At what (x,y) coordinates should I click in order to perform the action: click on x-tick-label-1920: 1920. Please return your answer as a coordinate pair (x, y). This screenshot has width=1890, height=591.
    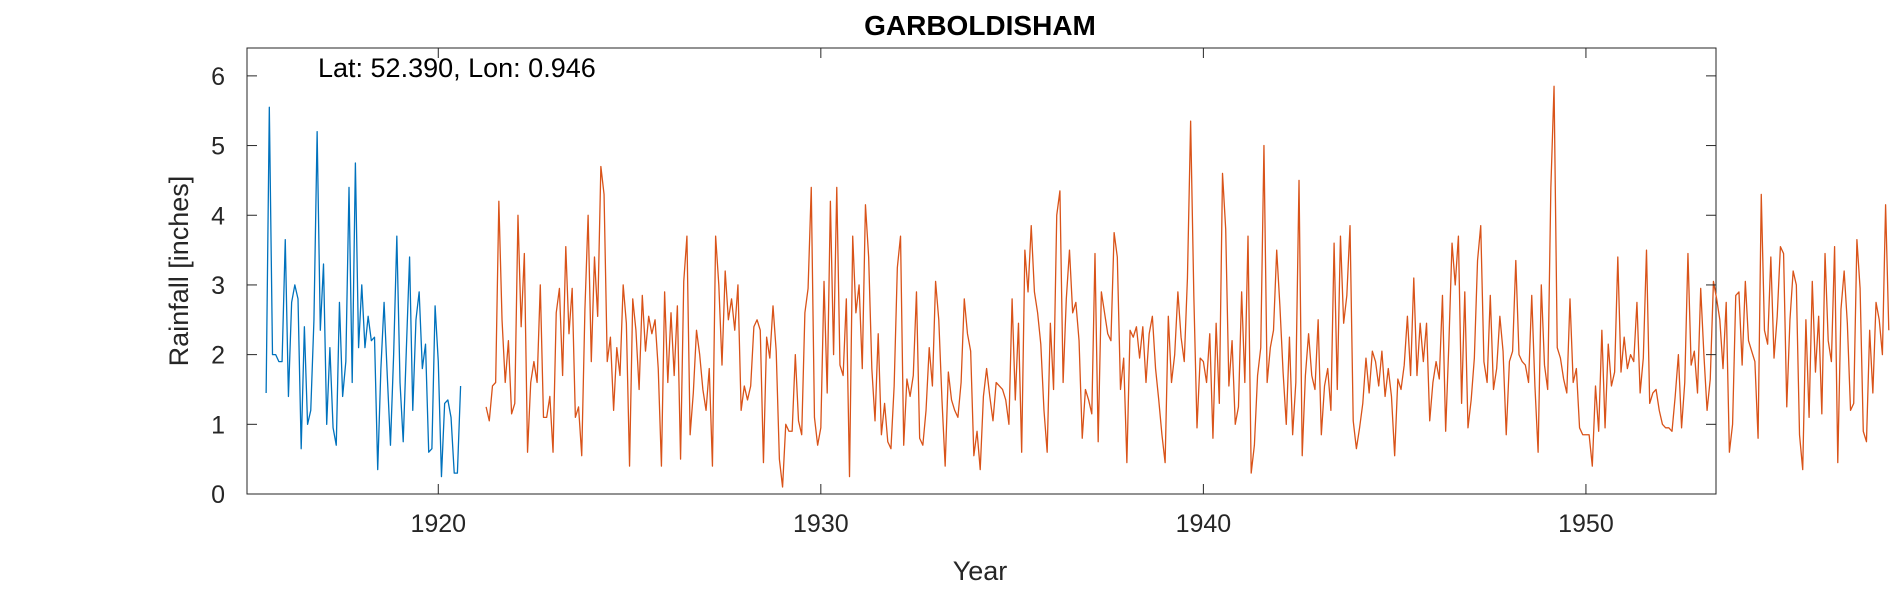
    Looking at the image, I should click on (438, 524).